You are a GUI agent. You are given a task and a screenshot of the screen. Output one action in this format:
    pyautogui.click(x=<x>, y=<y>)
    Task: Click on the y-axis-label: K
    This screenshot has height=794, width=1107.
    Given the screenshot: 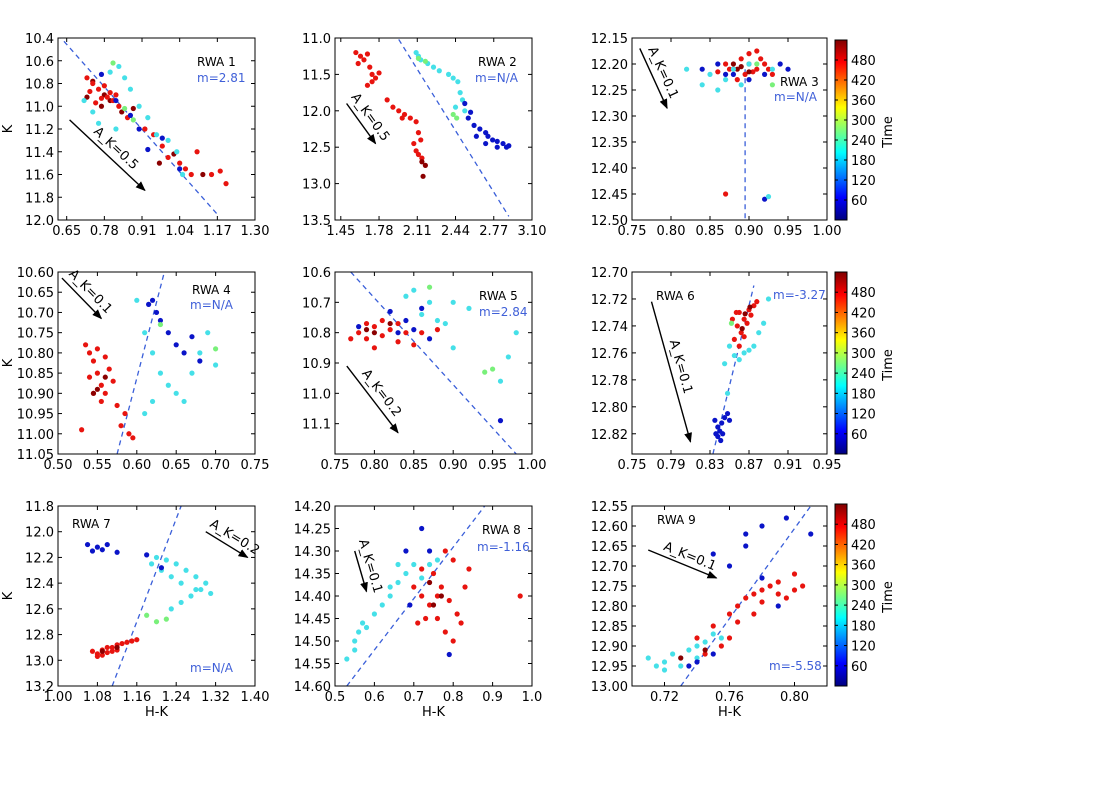 What is the action you would take?
    pyautogui.click(x=8, y=128)
    